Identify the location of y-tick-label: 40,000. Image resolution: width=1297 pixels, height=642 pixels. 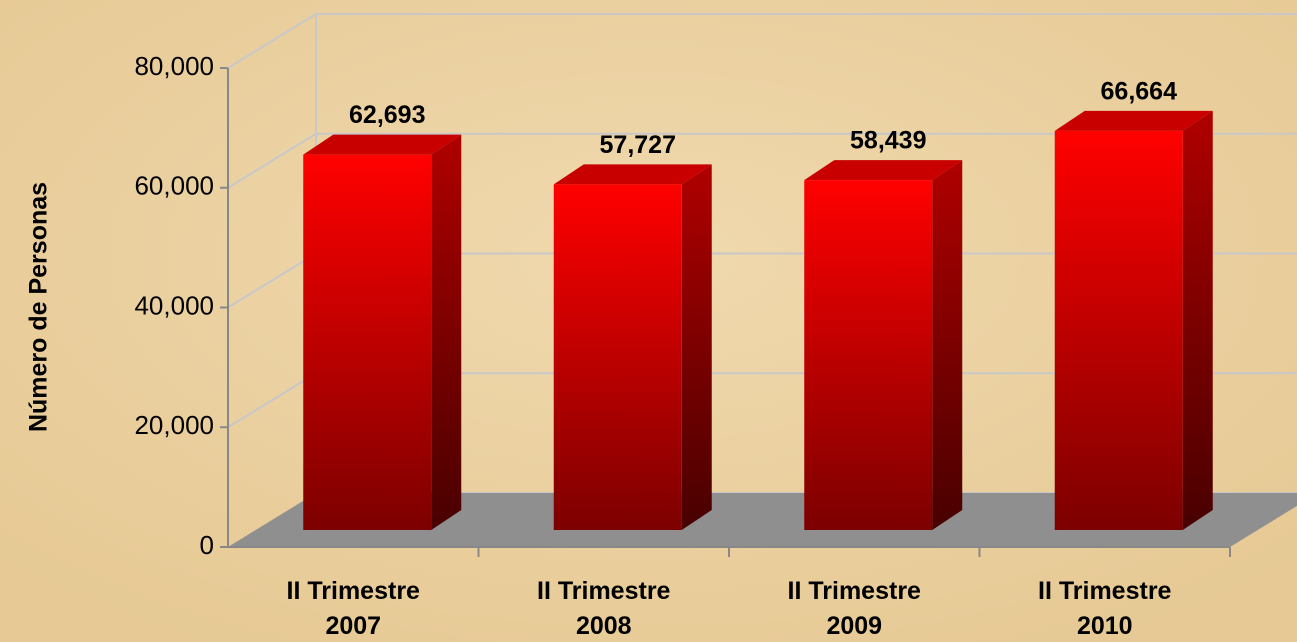
(174, 305).